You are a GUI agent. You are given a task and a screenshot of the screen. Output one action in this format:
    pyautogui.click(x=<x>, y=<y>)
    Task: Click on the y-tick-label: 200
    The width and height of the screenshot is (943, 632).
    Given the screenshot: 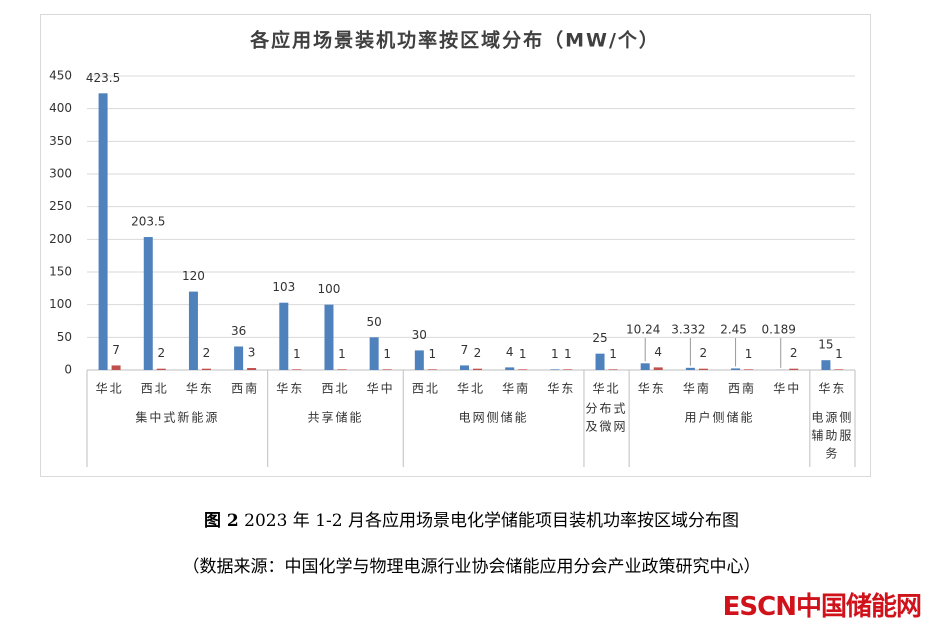 What is the action you would take?
    pyautogui.click(x=60, y=239)
    